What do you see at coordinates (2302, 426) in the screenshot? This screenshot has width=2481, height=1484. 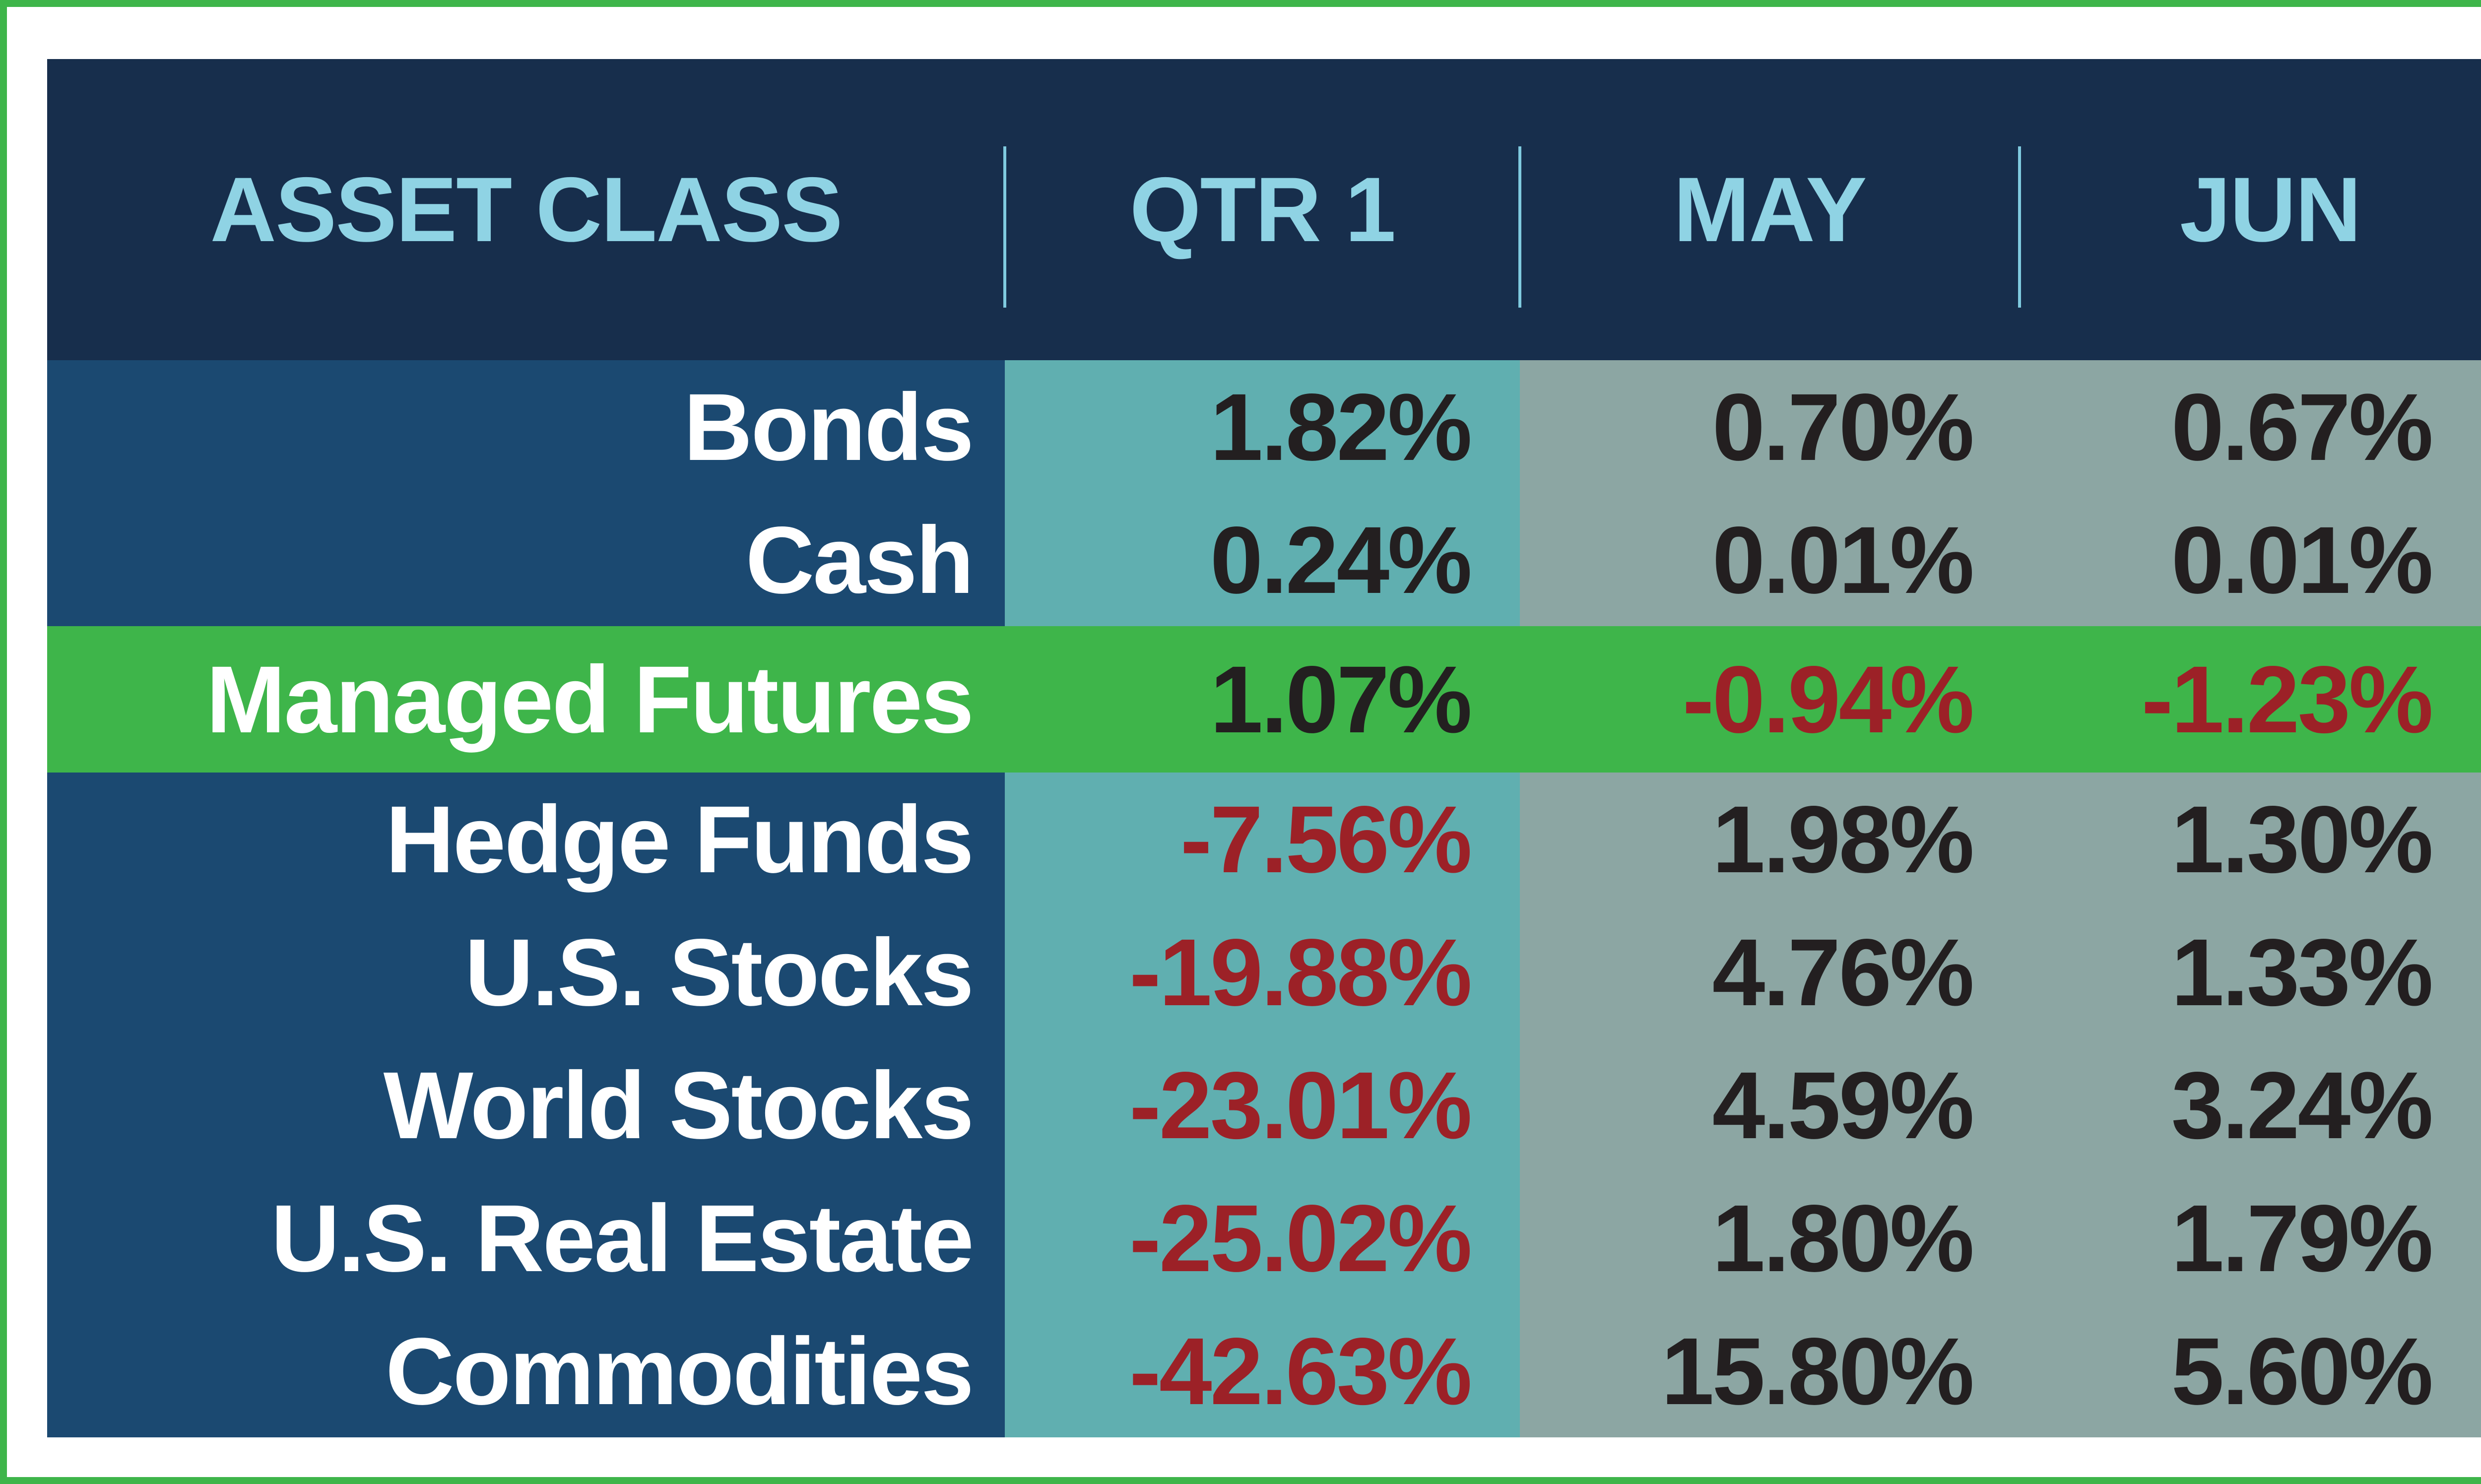 I see `value: 0.67%` at bounding box center [2302, 426].